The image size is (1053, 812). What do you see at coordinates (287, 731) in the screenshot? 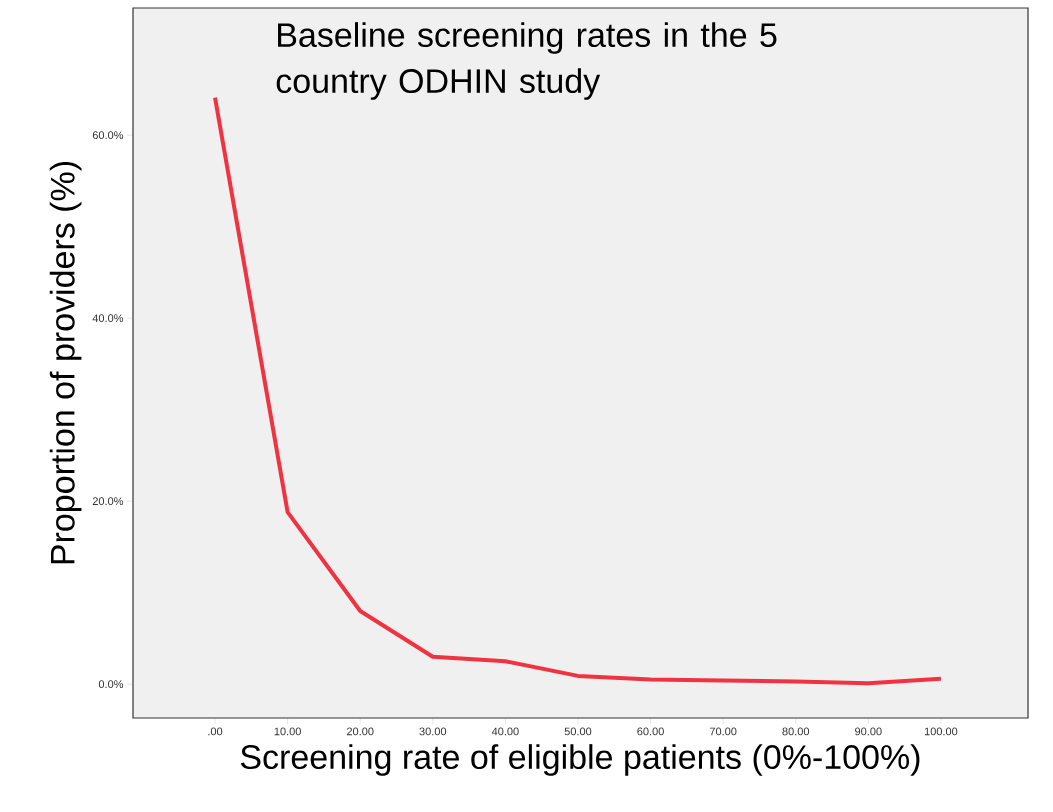
I see `x-tick-label: 10.00` at bounding box center [287, 731].